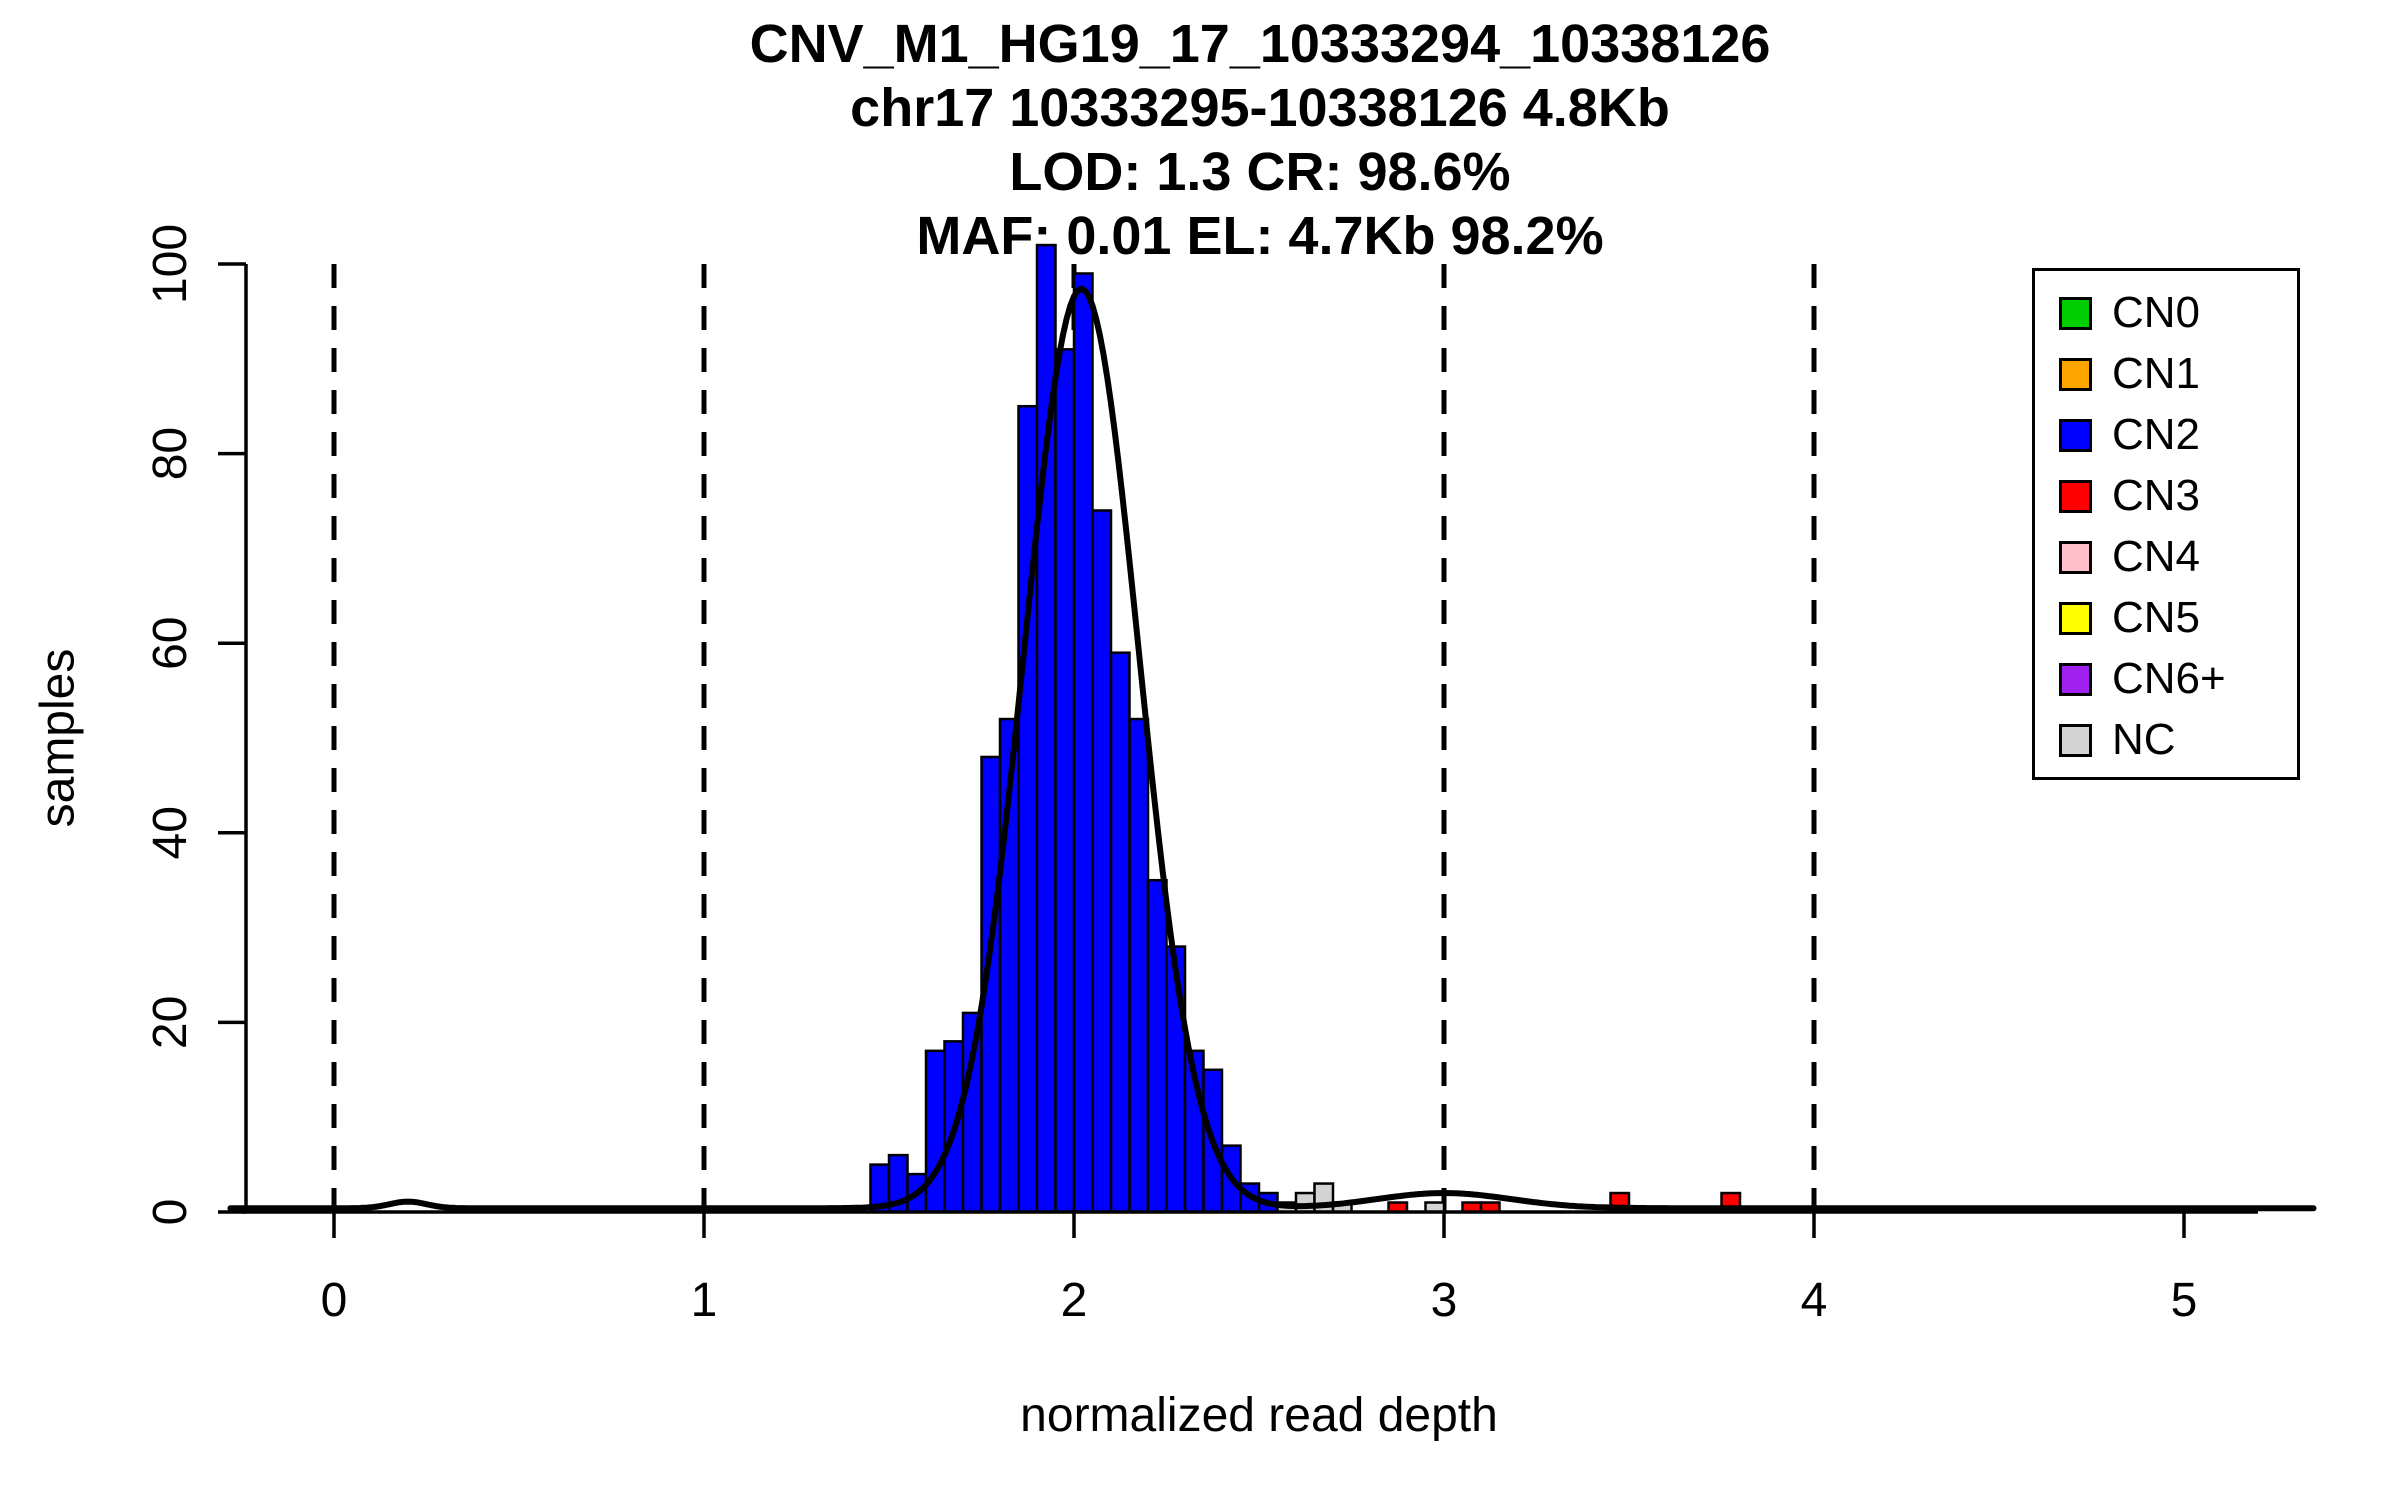  I want to click on legend-swatch-nc, so click(2075, 740).